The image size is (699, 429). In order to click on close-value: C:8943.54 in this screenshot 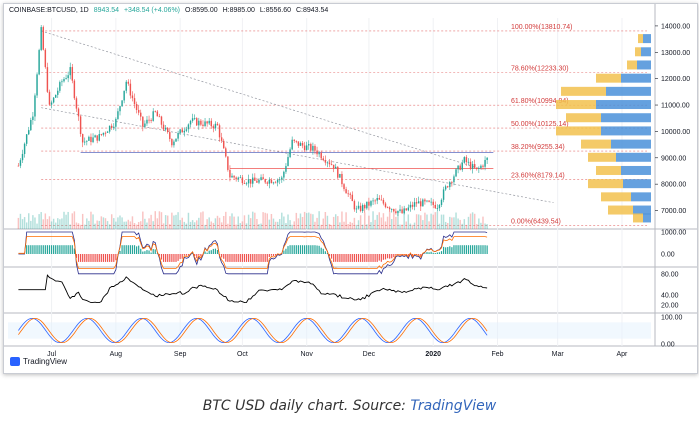, I will do `click(312, 10)`.